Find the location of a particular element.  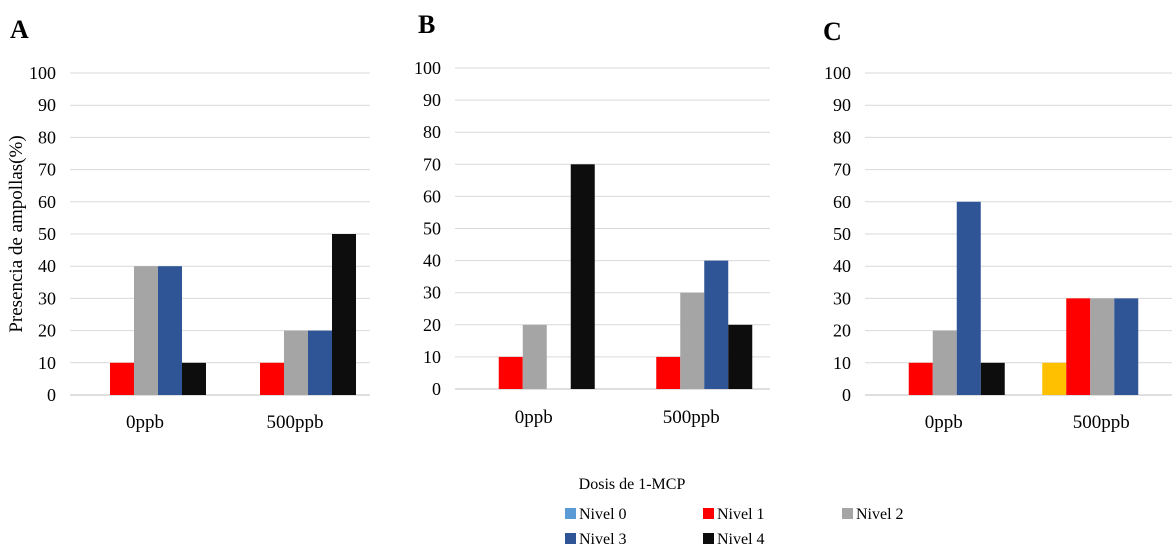

legend-item-nivel-3: Nivel 3 is located at coordinates (596, 539).